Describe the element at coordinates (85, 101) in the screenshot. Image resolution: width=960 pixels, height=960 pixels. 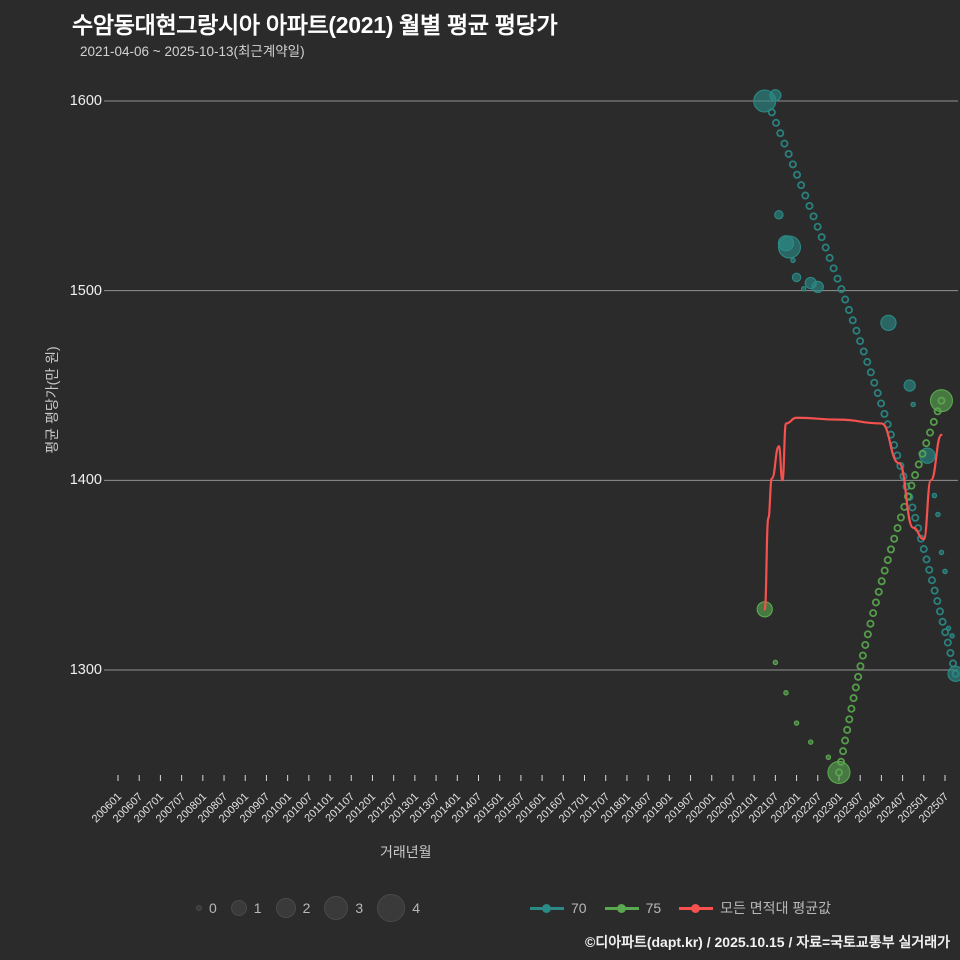
I see `y-tick-label: 1600` at that location.